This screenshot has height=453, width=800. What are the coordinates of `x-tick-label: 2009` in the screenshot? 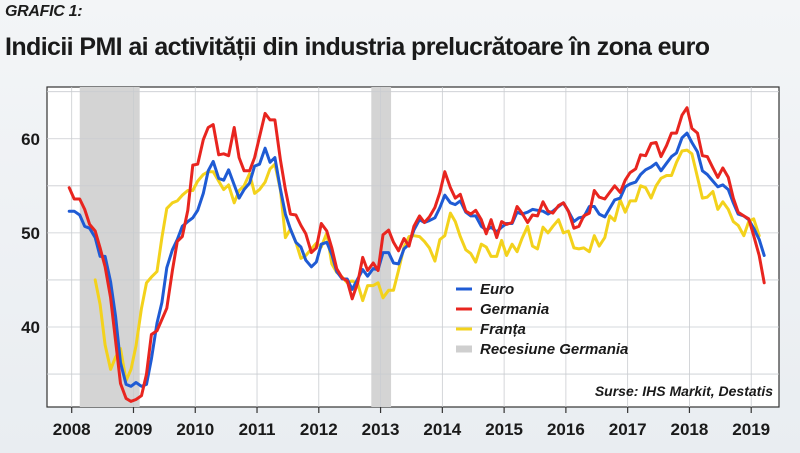 It's located at (134, 429).